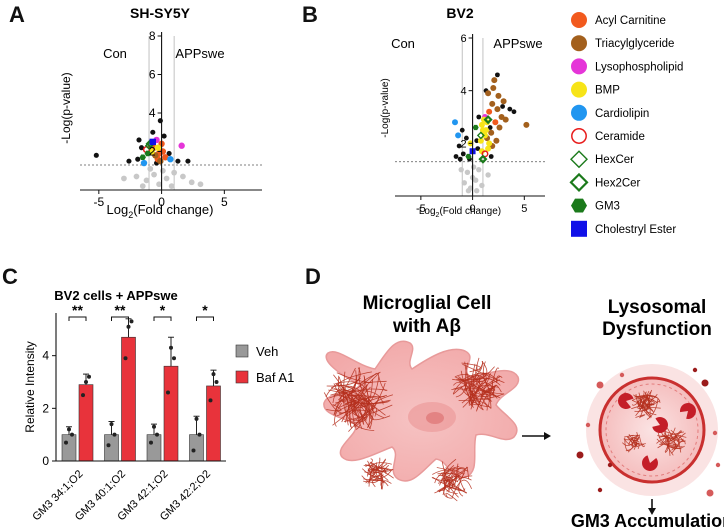 This screenshot has height=531, width=724. I want to click on chart-title: BV2, so click(459, 13).